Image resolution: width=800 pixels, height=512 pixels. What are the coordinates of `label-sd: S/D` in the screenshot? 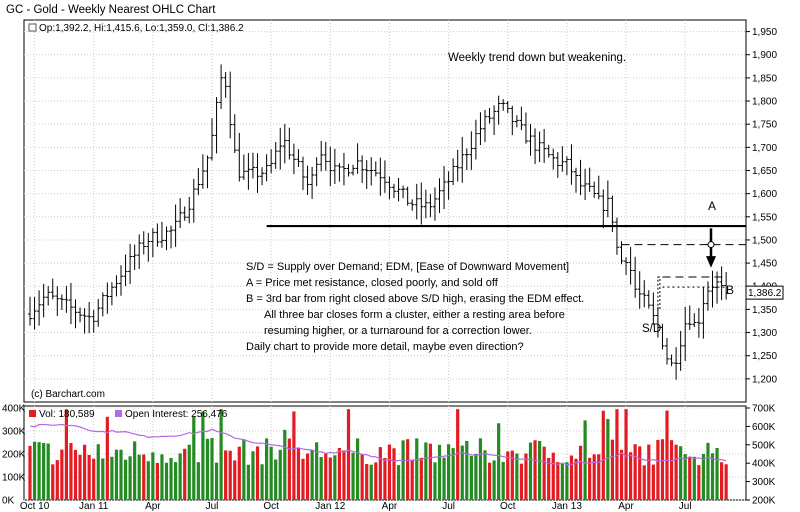 It's located at (651, 329).